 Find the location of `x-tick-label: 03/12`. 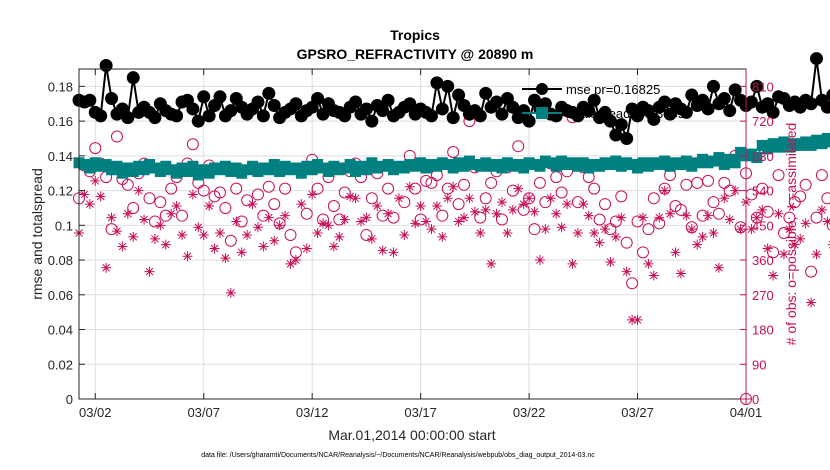

x-tick-label: 03/12 is located at coordinates (312, 412).